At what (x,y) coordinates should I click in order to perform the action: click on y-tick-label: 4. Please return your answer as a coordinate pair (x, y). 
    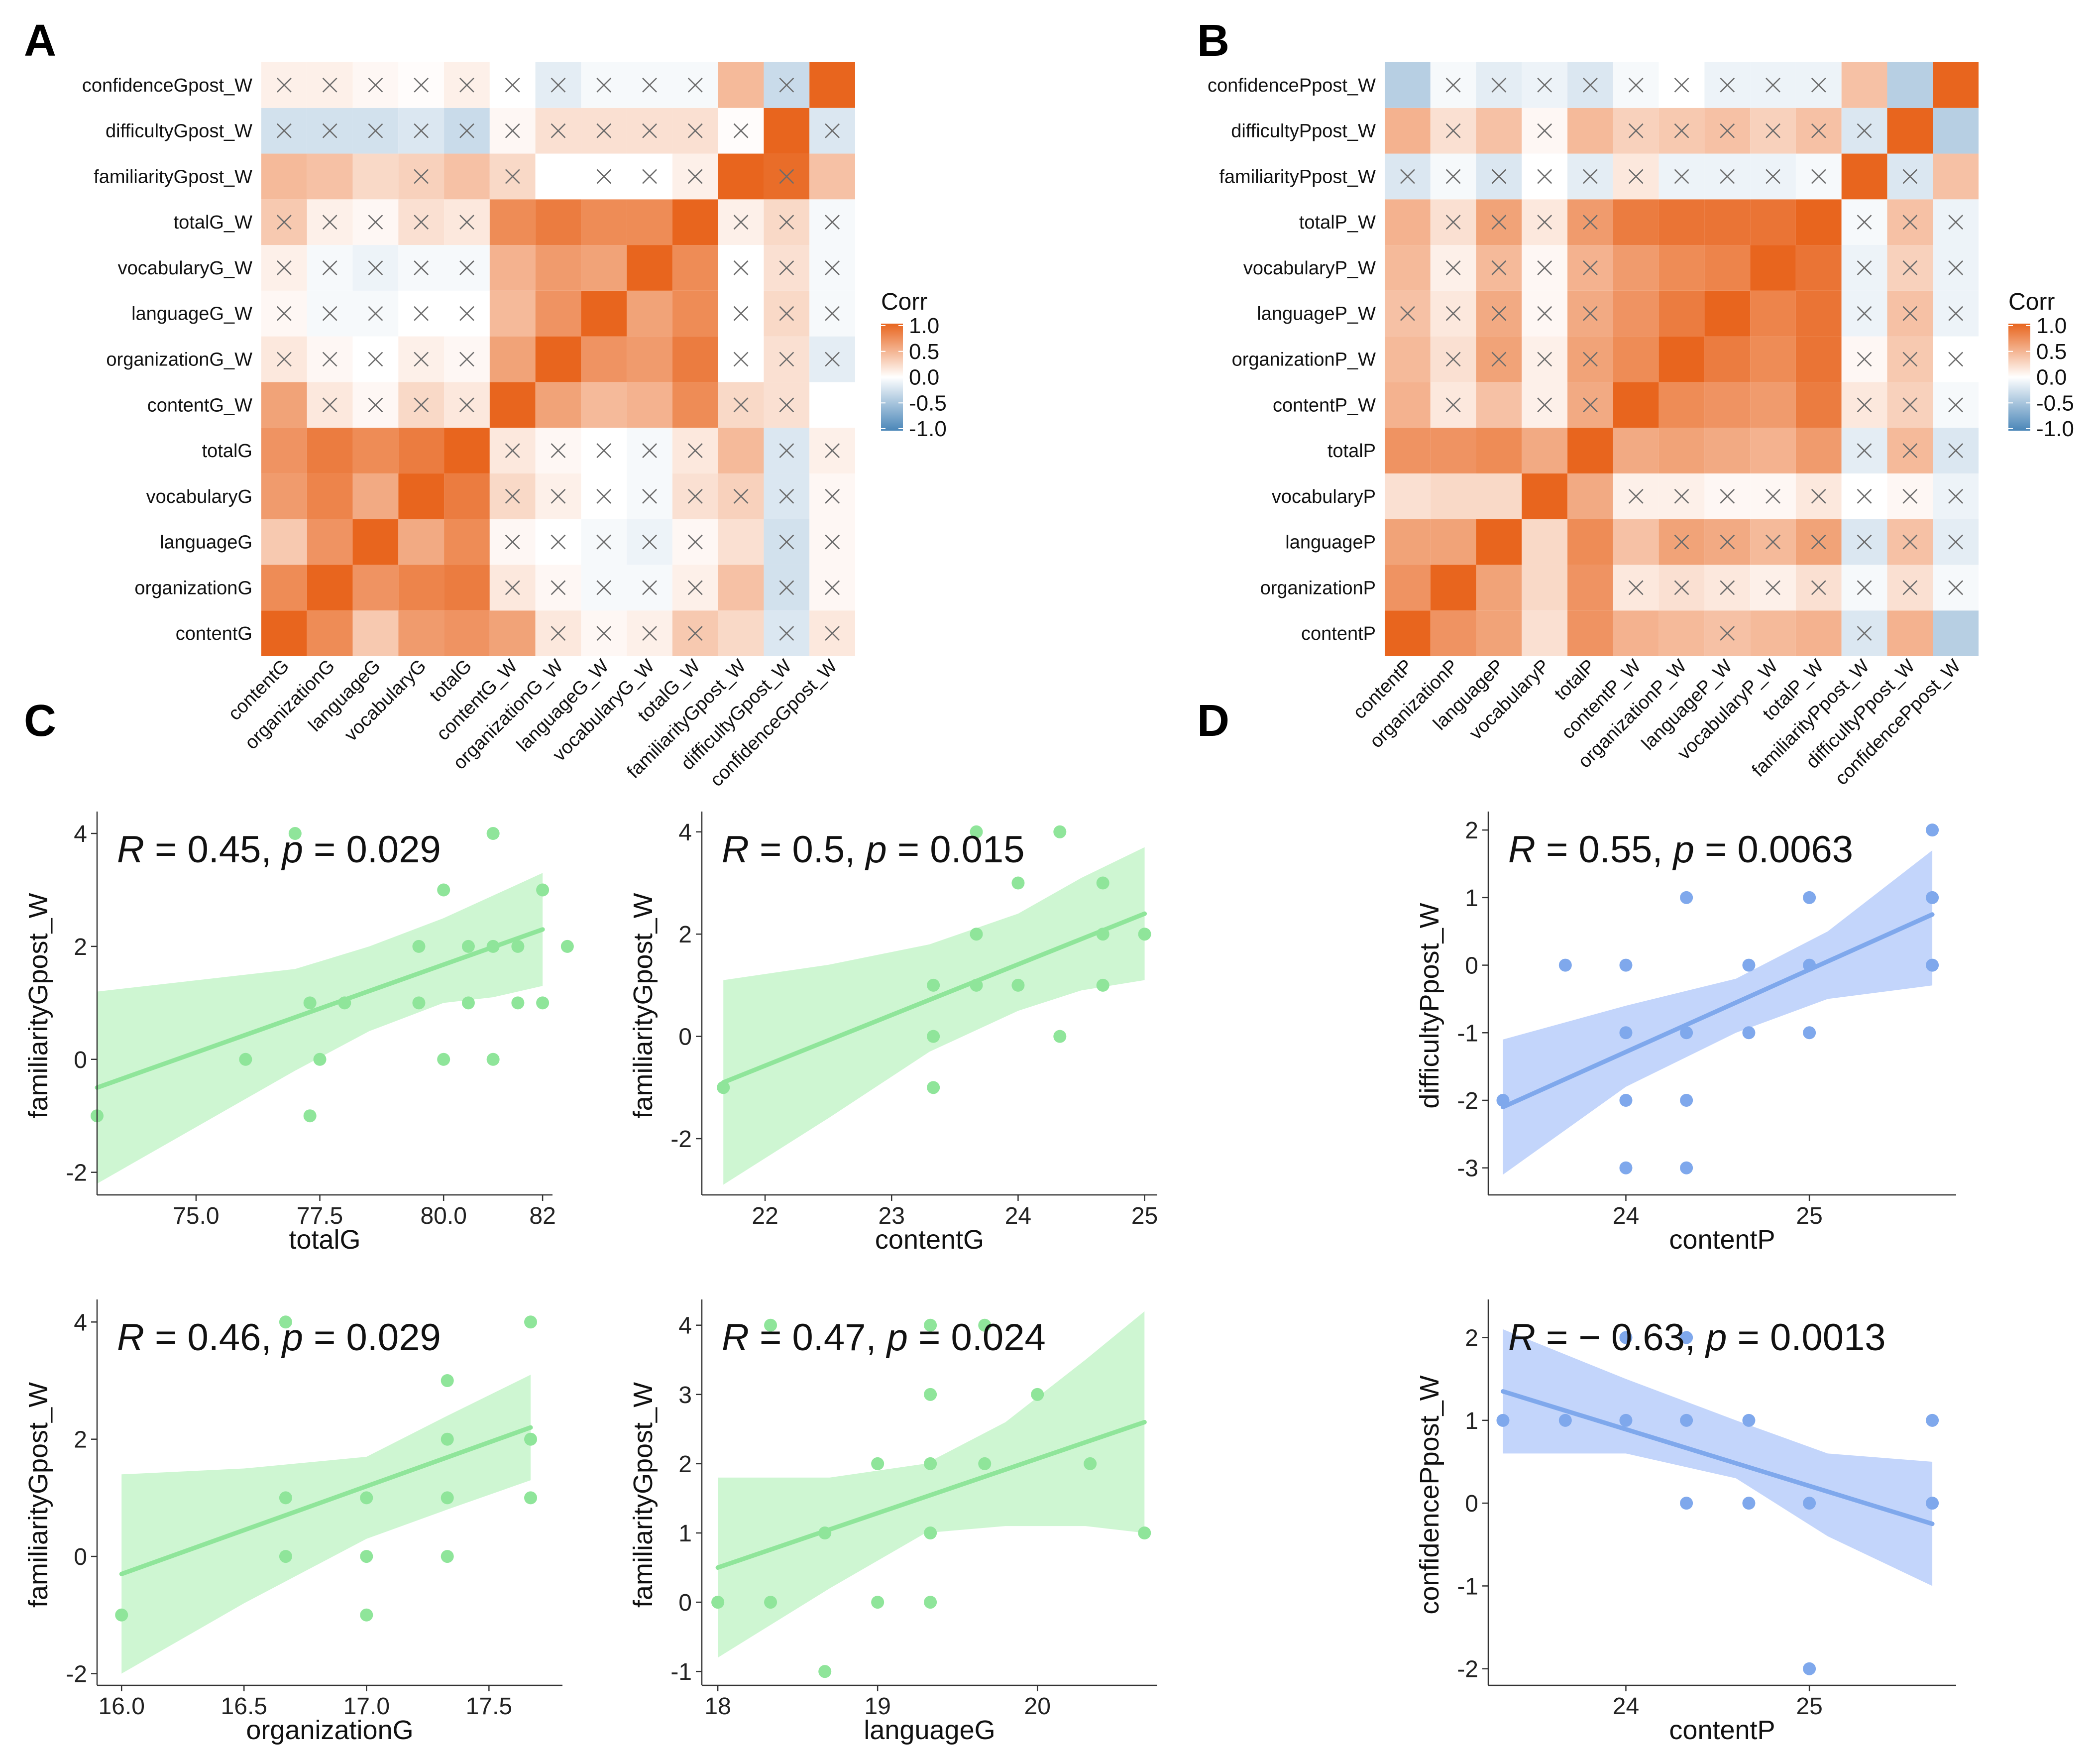
    Looking at the image, I should click on (685, 1326).